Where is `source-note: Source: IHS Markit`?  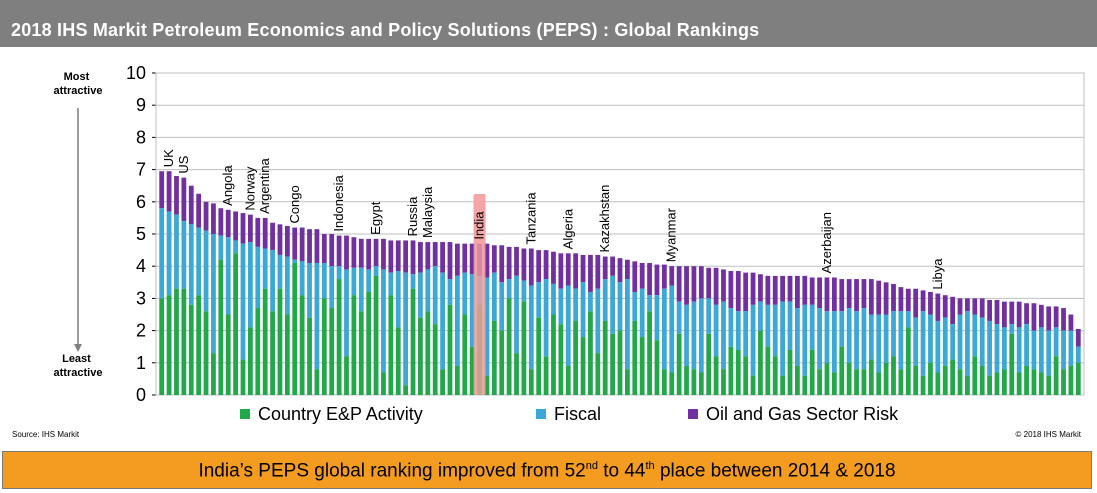 source-note: Source: IHS Markit is located at coordinates (46, 434).